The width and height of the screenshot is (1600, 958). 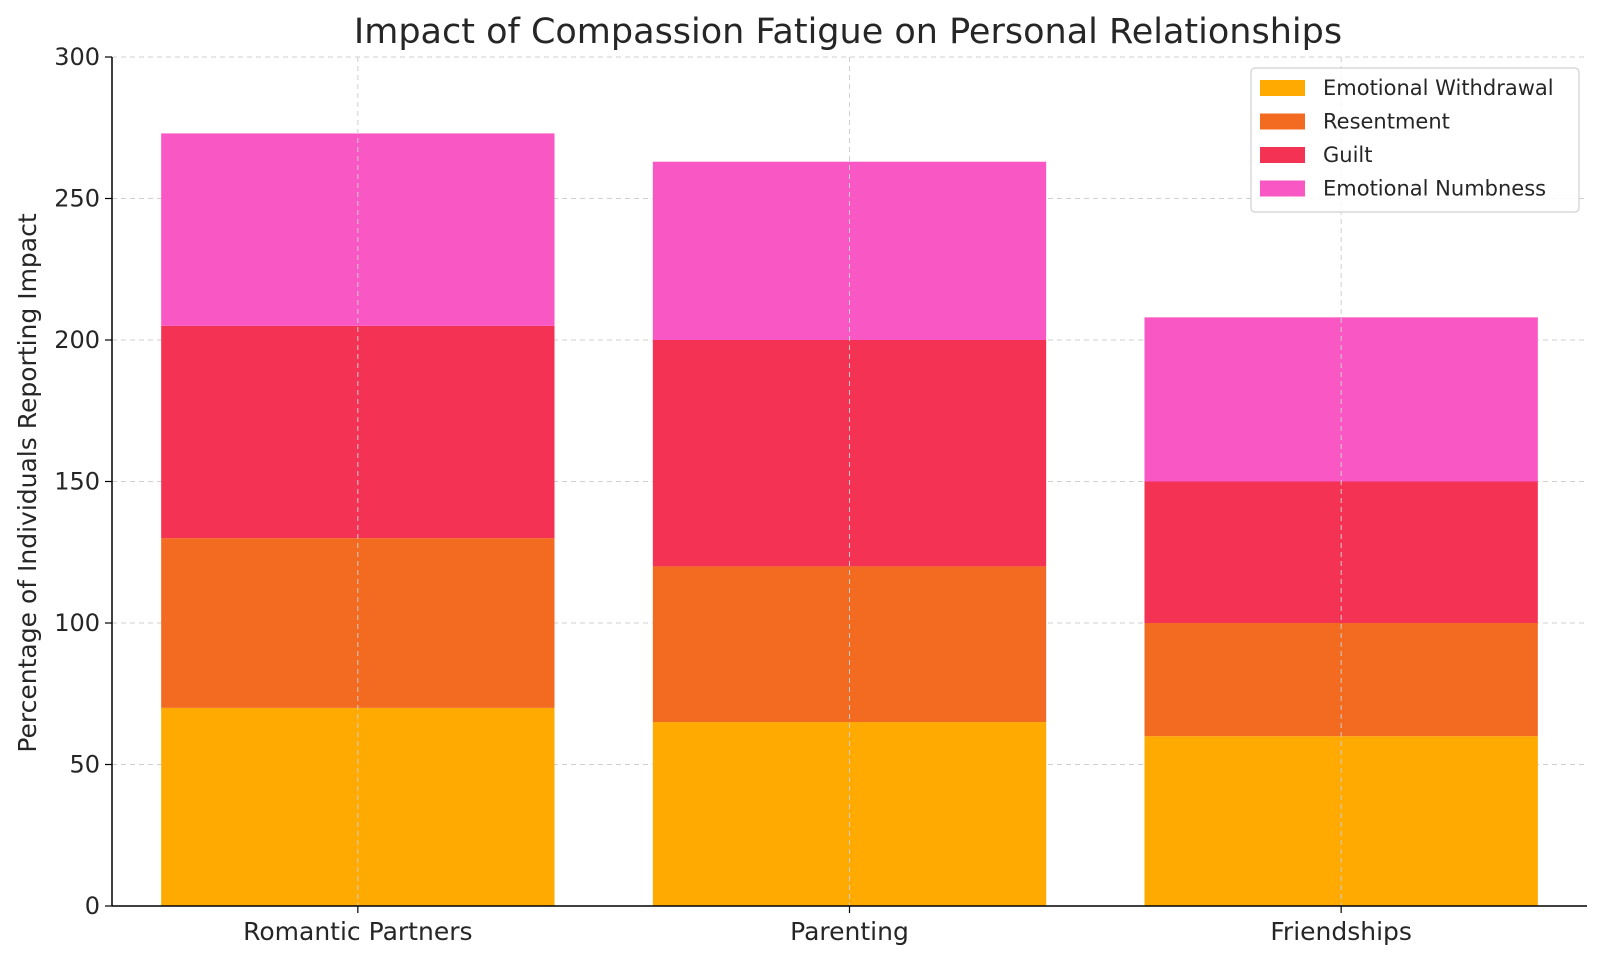 What do you see at coordinates (1341, 931) in the screenshot?
I see `x-tick-label: Friendships` at bounding box center [1341, 931].